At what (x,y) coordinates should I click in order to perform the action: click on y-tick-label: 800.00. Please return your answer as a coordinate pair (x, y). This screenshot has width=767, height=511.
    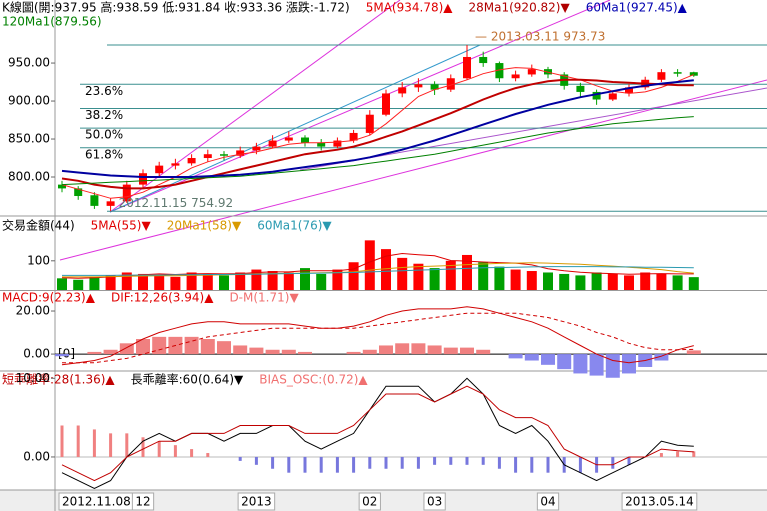
    Looking at the image, I should click on (29, 177).